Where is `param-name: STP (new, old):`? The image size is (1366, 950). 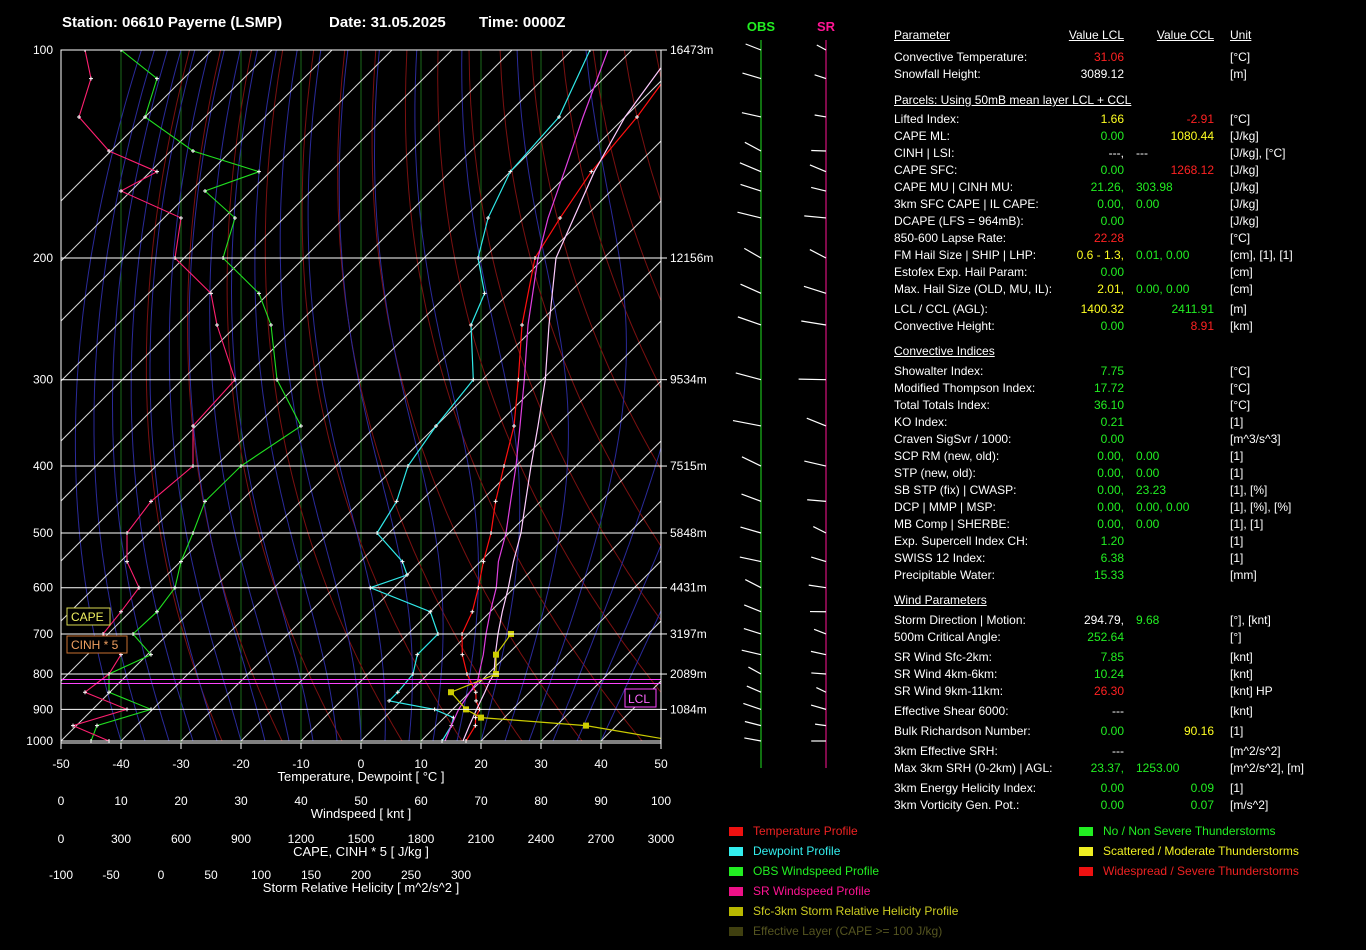 param-name: STP (new, old): is located at coordinates (935, 473).